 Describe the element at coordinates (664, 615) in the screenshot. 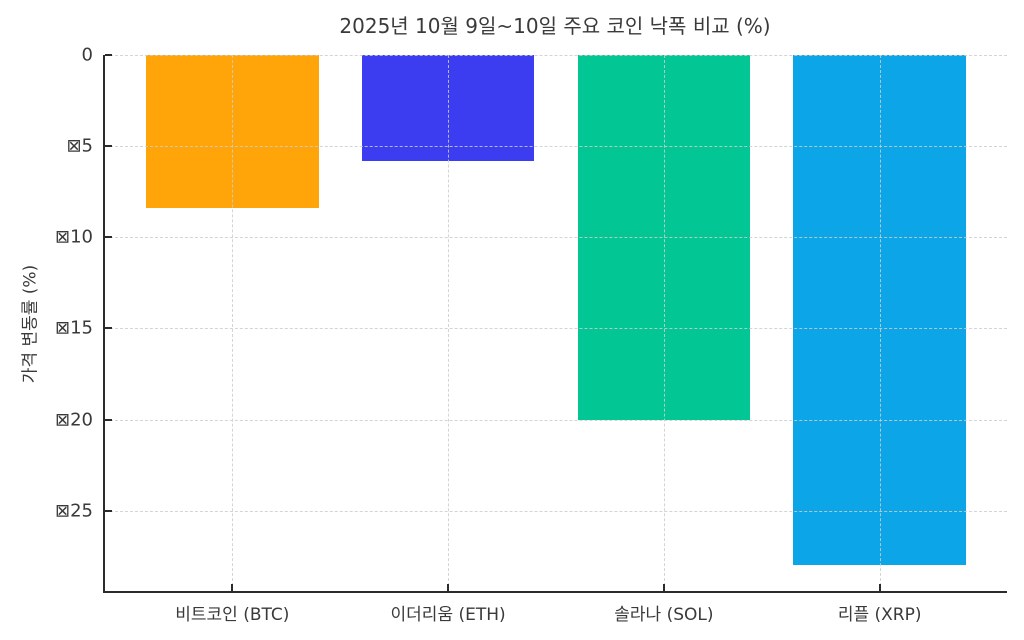

I see `x-tick-label: 솔라나 (SOL)` at that location.